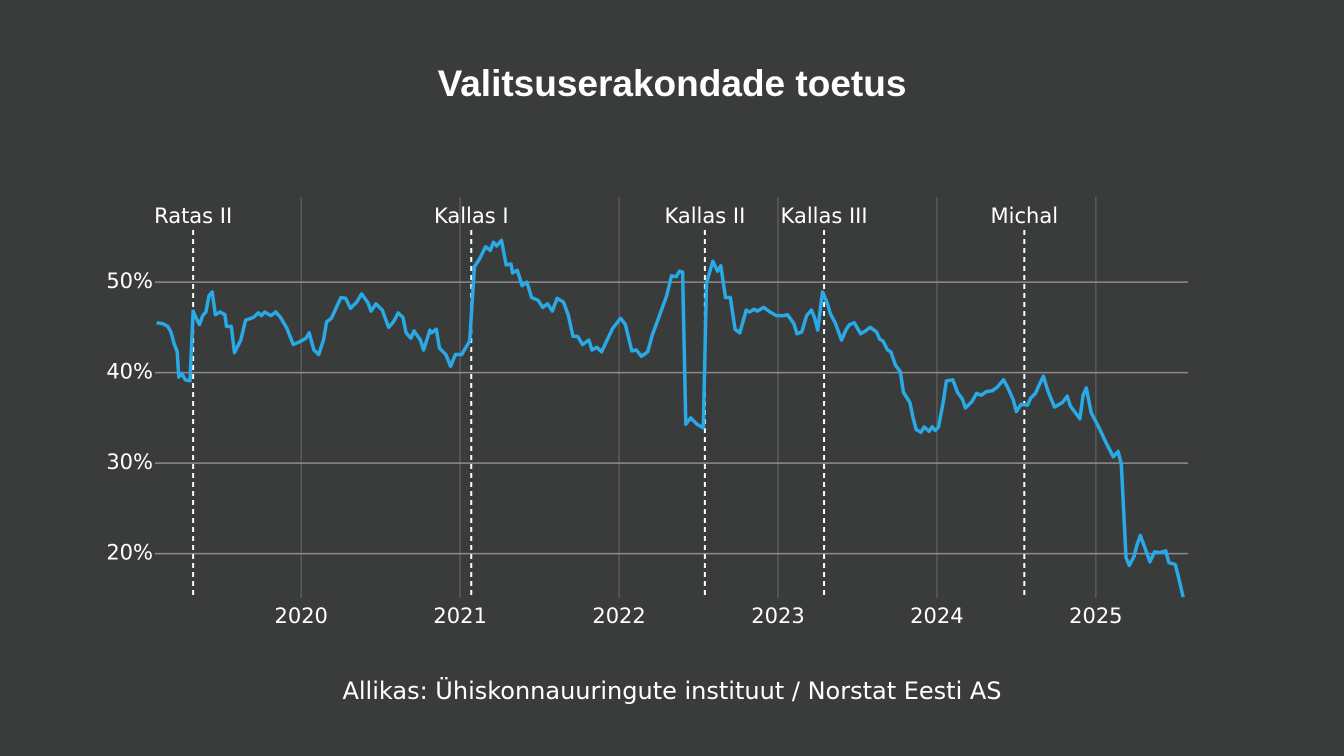 This screenshot has height=756, width=1344. I want to click on x-tick-label: 2025, so click(1095, 616).